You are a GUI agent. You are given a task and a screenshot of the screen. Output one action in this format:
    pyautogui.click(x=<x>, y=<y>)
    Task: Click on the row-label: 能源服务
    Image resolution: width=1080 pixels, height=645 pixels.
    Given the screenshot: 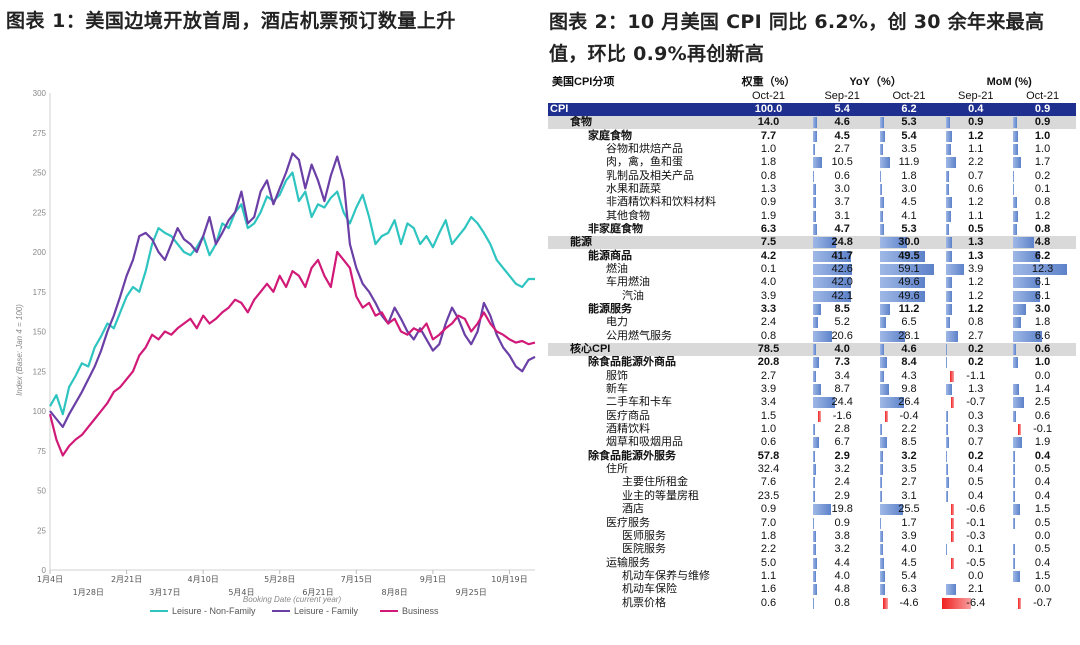 What is the action you would take?
    pyautogui.click(x=610, y=309)
    